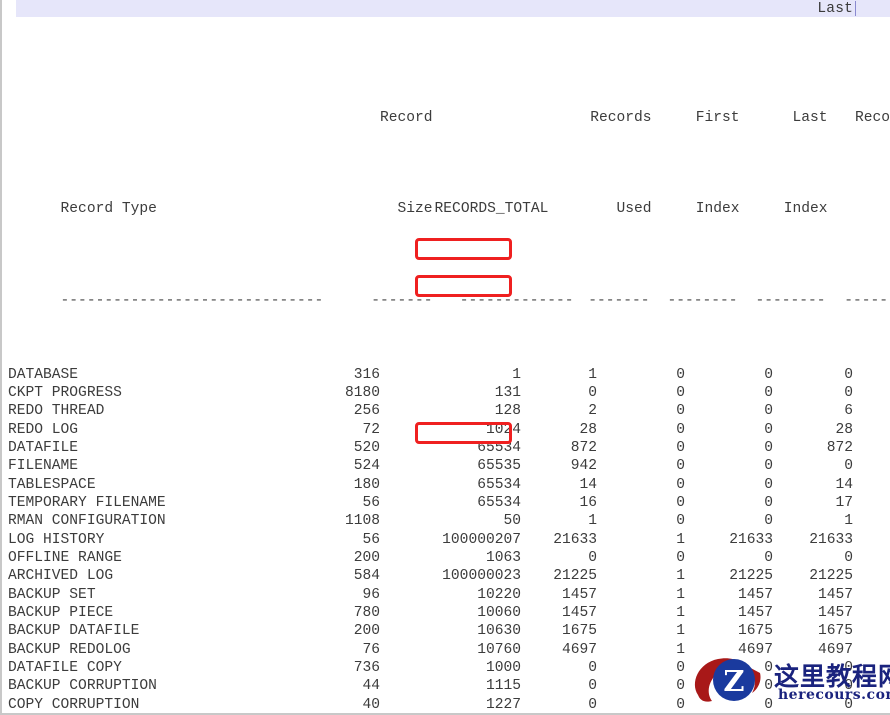 Image resolution: width=890 pixels, height=715 pixels. I want to click on cell-records-total: 1227, so click(503, 704).